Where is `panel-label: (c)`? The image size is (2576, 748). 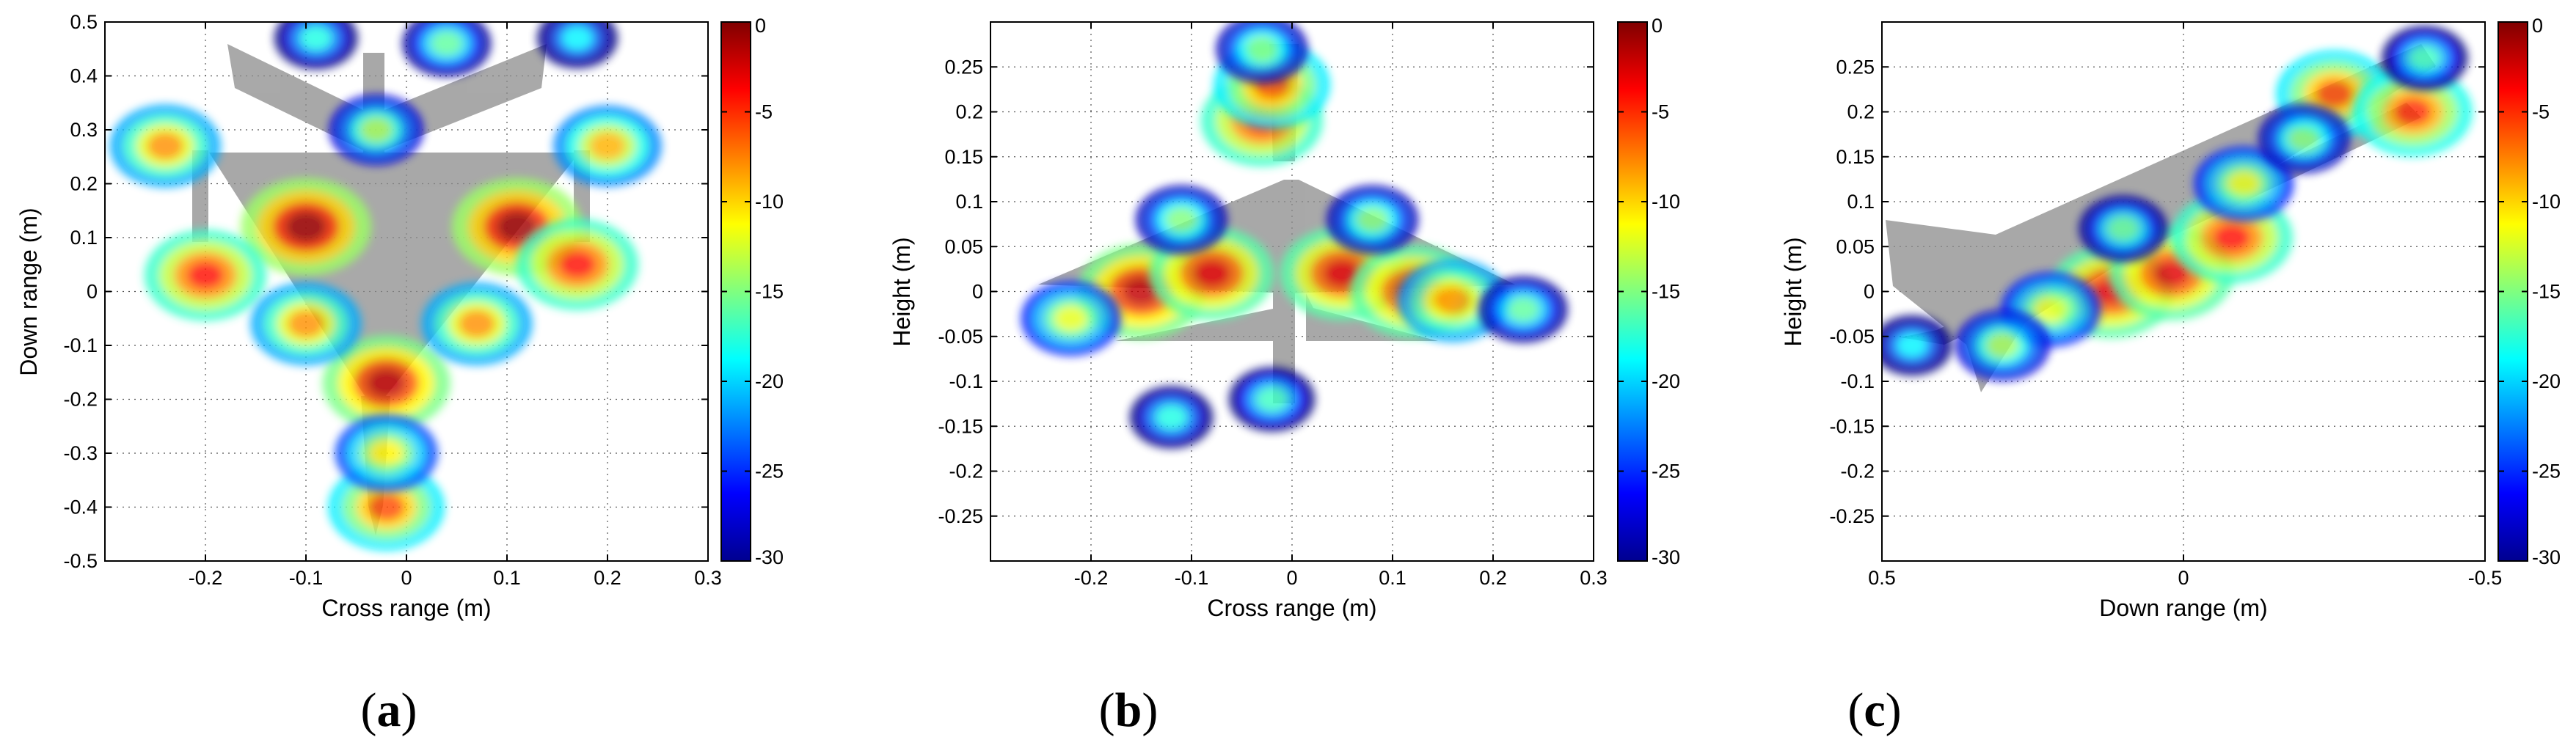 panel-label: (c) is located at coordinates (1874, 710).